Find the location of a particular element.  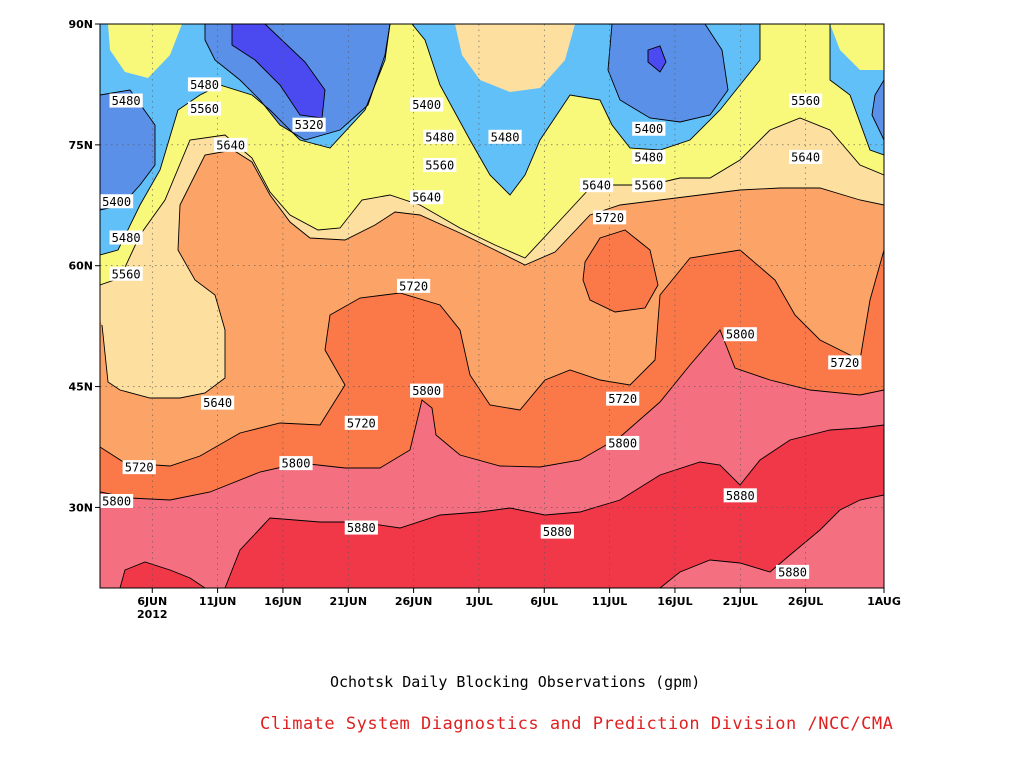

y-tick-label: 30N is located at coordinates (80, 507).